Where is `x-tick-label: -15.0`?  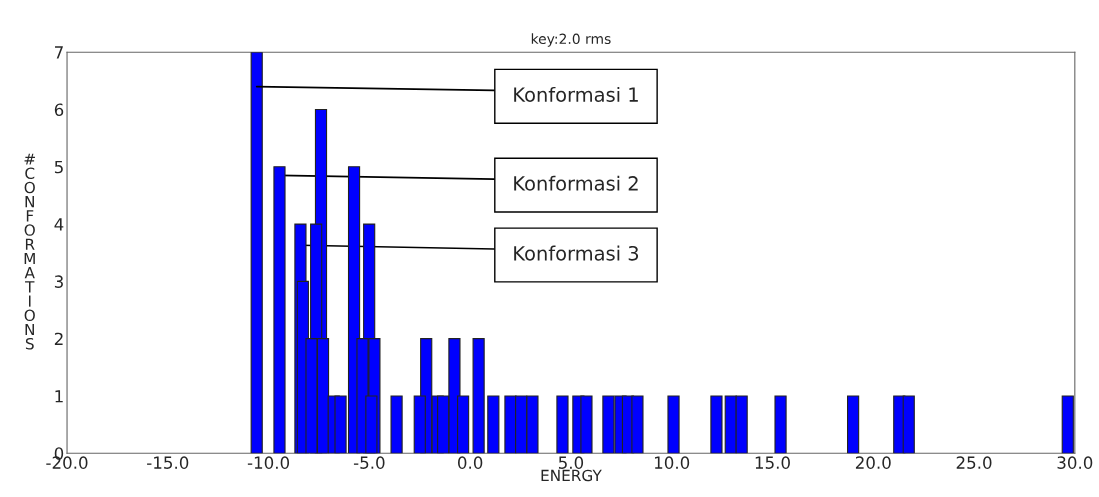
x-tick-label: -15.0 is located at coordinates (168, 462).